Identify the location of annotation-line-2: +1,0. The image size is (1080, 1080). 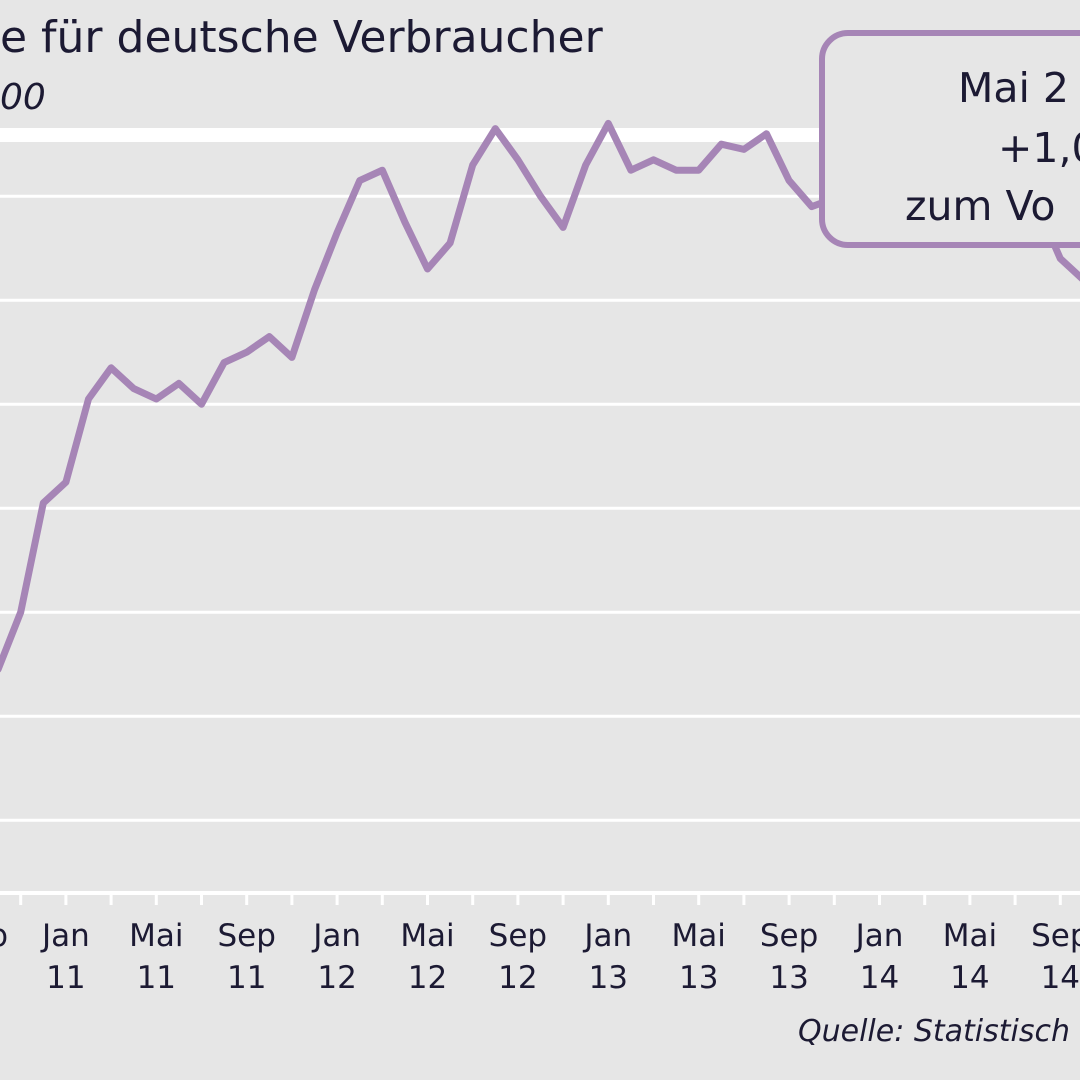
(1039, 148).